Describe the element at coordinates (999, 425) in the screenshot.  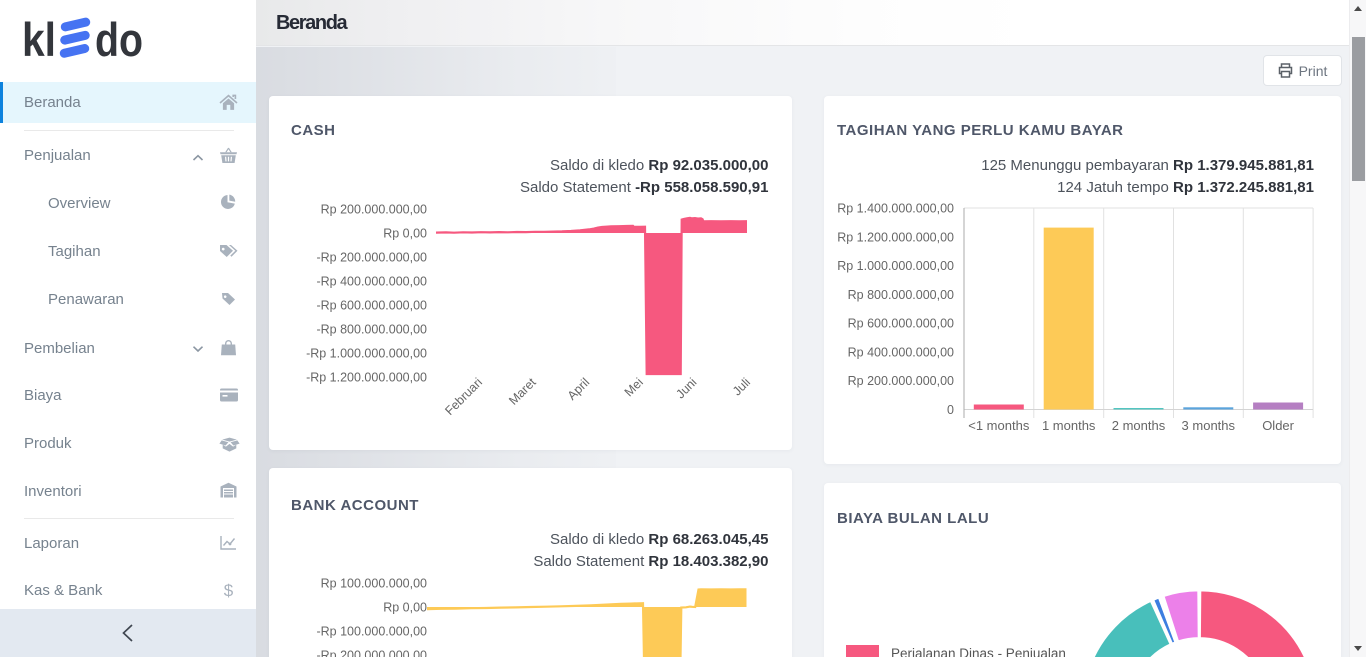
I see `svg-text: <1 months` at that location.